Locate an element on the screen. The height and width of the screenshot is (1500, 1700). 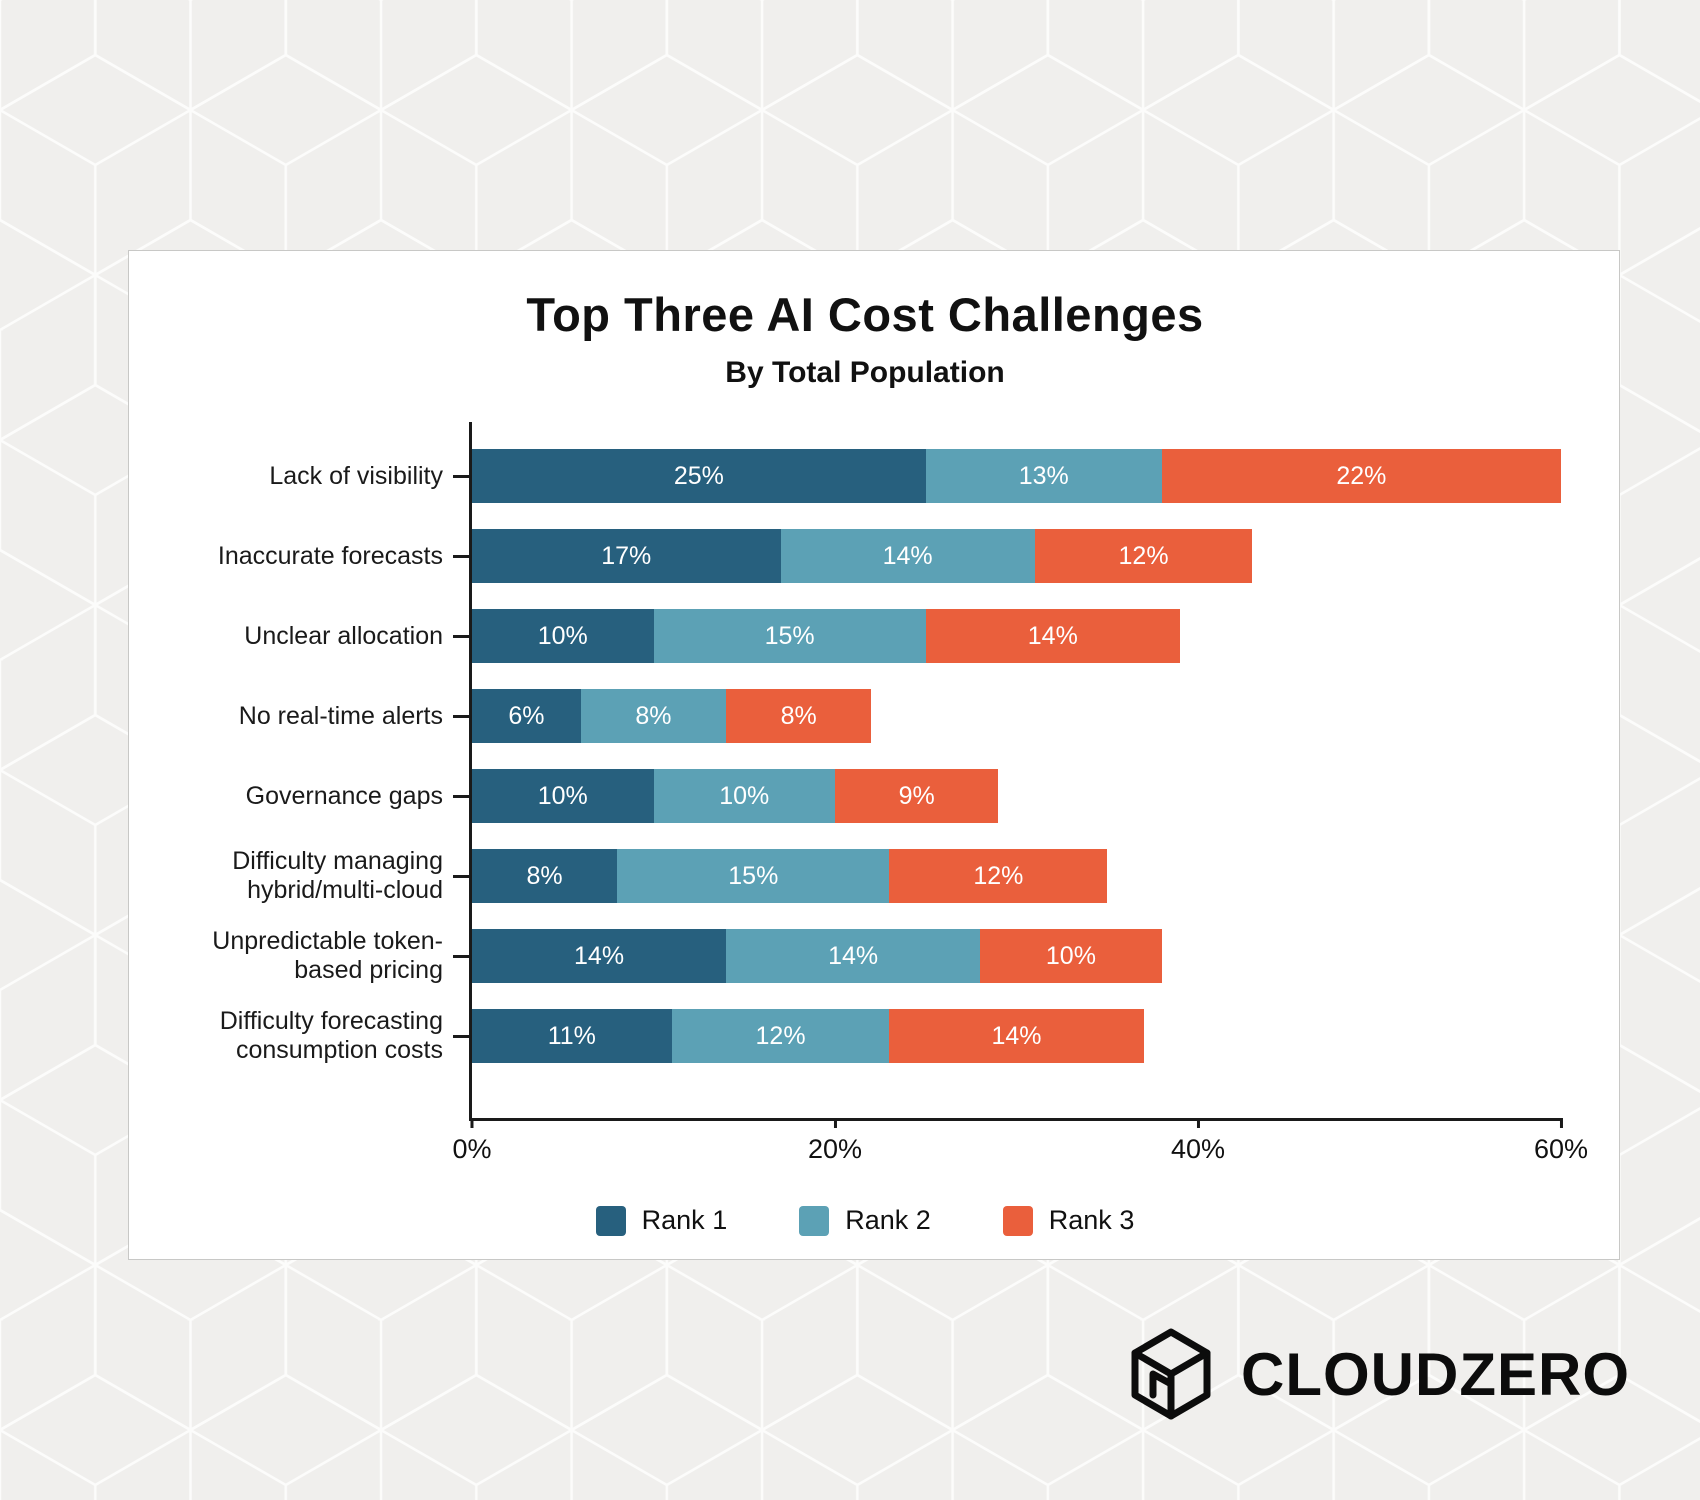
bar-segment-rank-2: 12% is located at coordinates (780, 1036).